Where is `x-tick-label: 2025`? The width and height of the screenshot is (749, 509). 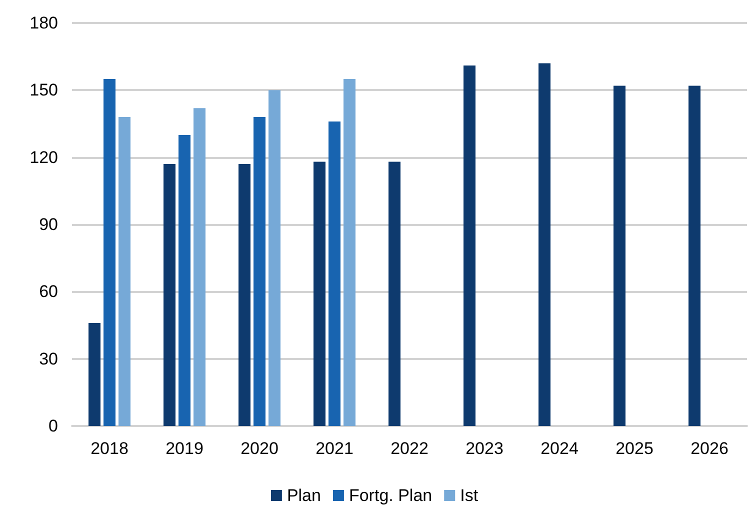
x-tick-label: 2025 is located at coordinates (635, 448).